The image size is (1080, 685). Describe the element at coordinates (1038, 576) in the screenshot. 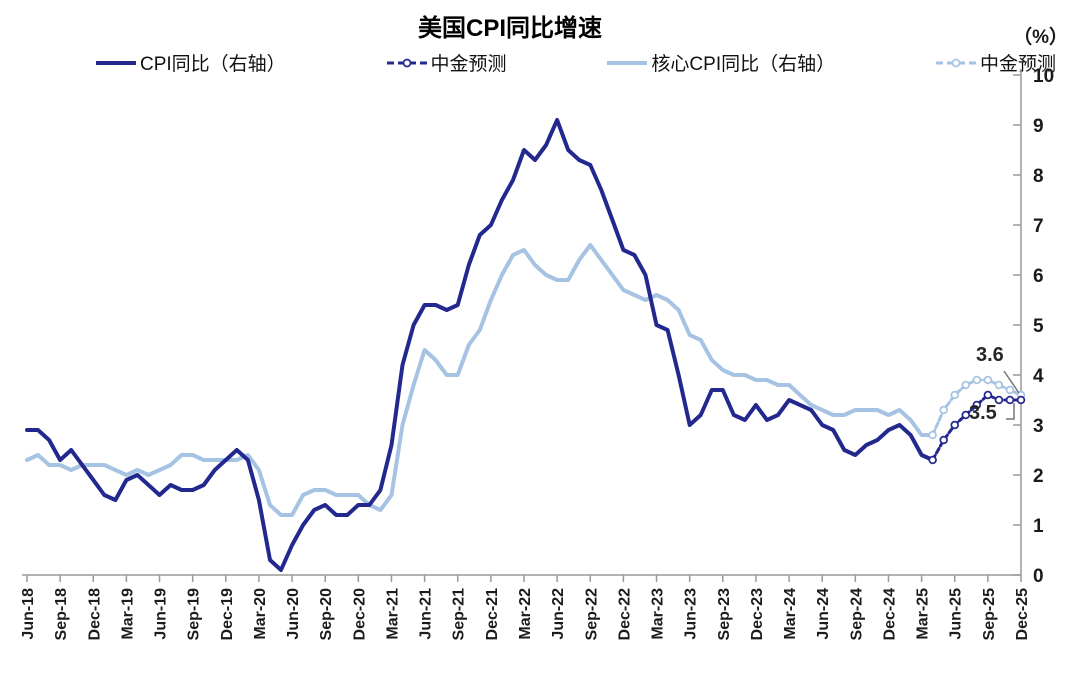

I see `y-tick-label: 0` at that location.